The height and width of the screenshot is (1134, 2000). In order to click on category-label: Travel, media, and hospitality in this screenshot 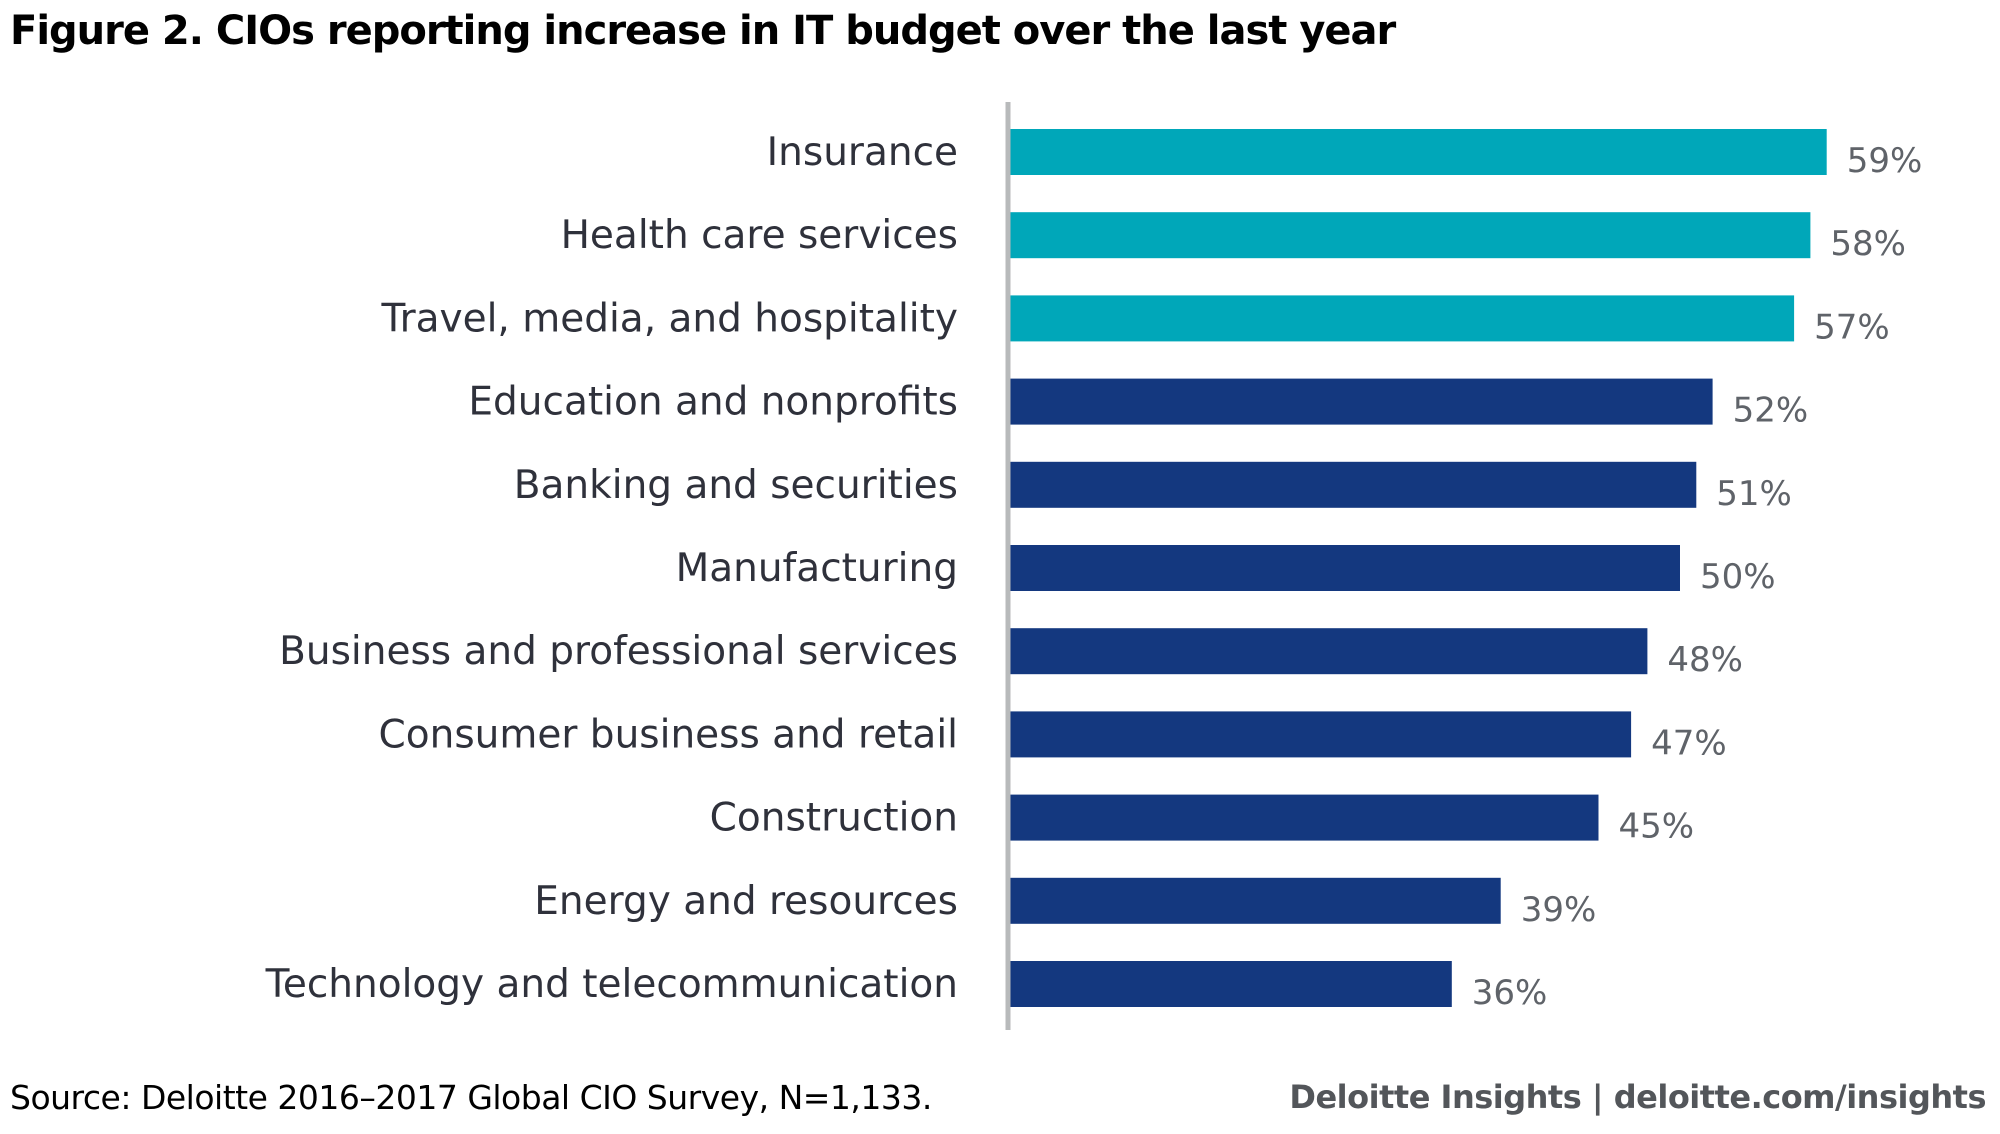, I will do `click(670, 318)`.